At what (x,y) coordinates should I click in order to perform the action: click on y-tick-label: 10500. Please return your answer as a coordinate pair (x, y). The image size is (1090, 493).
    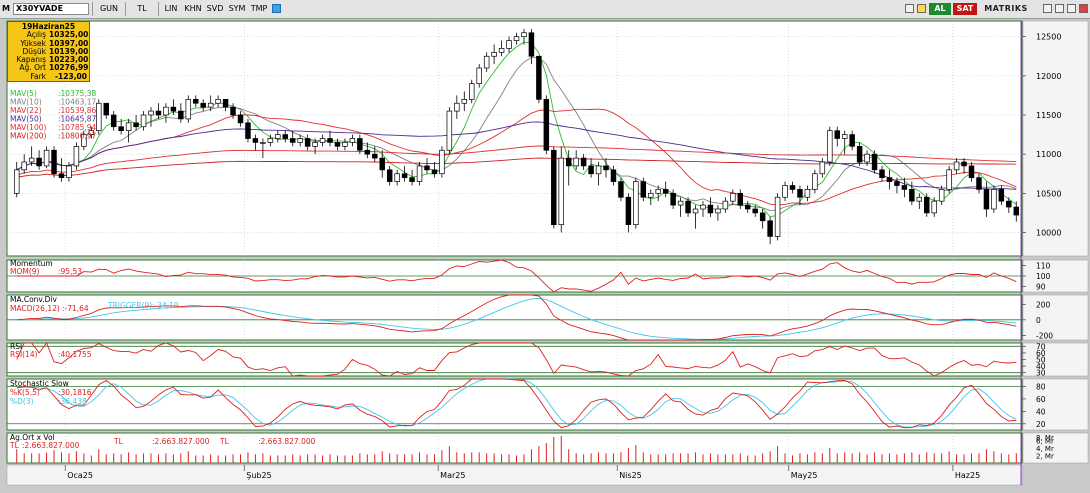
    Looking at the image, I should click on (1048, 193).